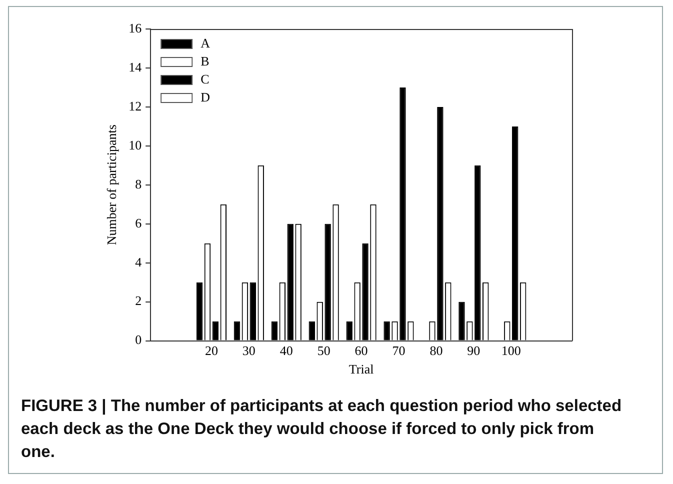  I want to click on y-tick-label: 4, so click(138, 262).